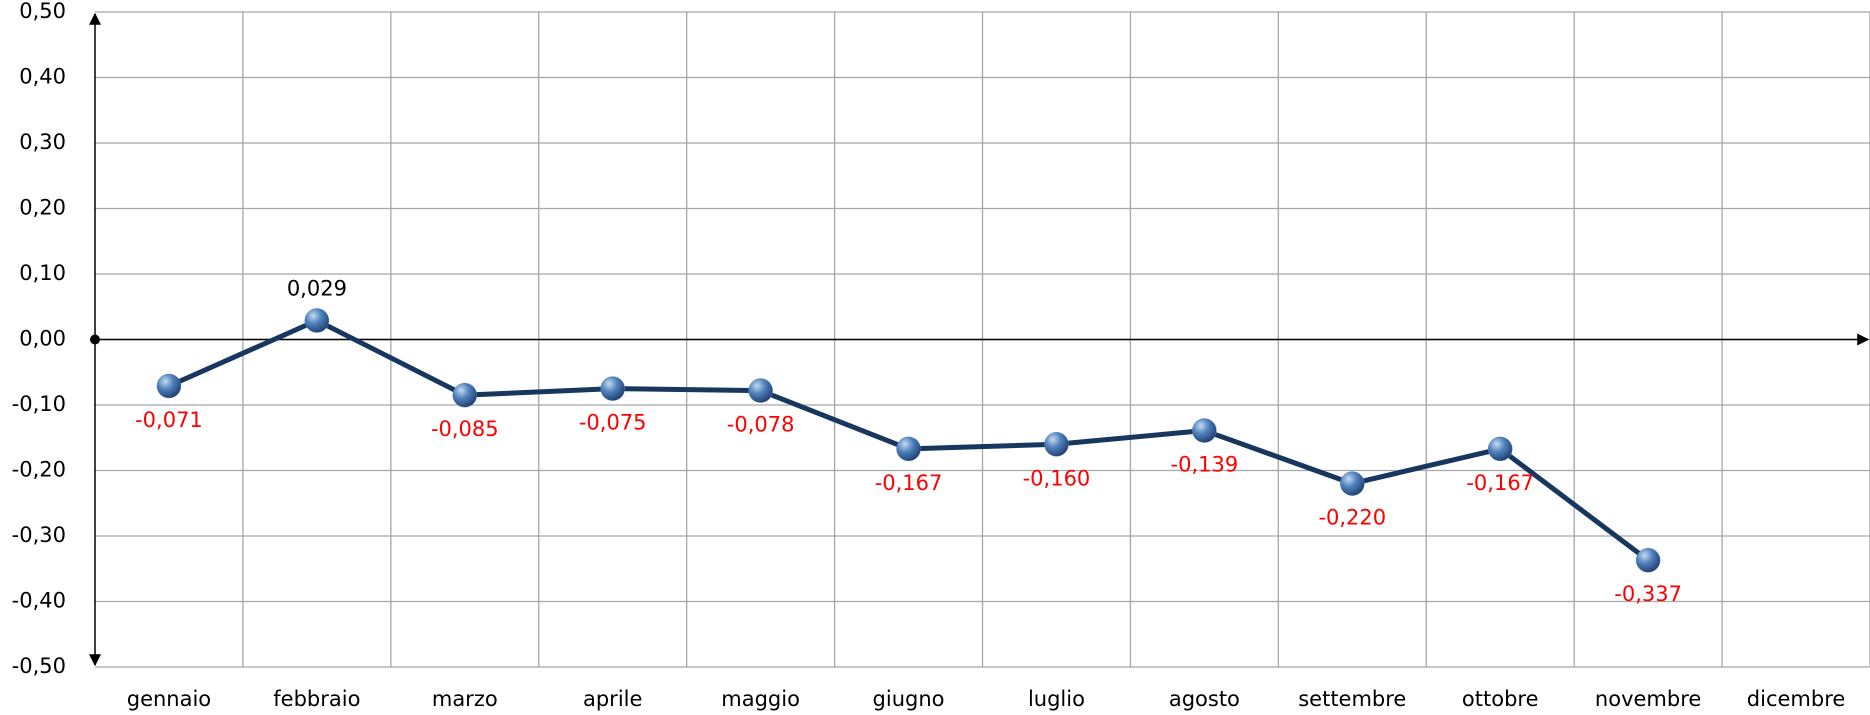 The width and height of the screenshot is (1870, 715). I want to click on value-label: -0,071, so click(169, 420).